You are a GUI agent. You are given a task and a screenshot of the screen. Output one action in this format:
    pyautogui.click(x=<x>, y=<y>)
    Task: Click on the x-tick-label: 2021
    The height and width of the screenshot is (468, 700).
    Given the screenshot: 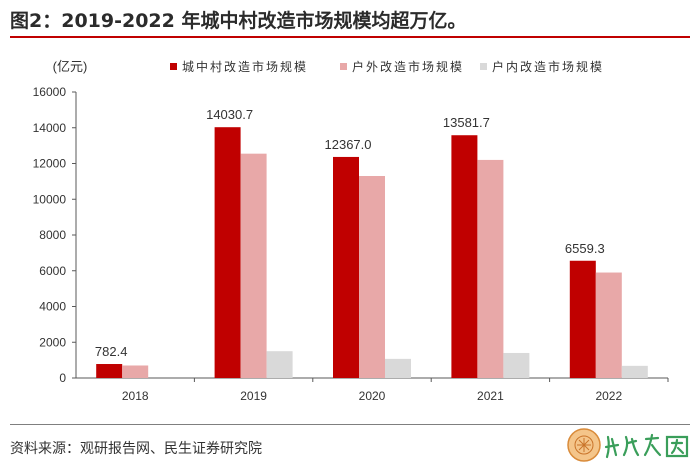 What is the action you would take?
    pyautogui.click(x=490, y=396)
    